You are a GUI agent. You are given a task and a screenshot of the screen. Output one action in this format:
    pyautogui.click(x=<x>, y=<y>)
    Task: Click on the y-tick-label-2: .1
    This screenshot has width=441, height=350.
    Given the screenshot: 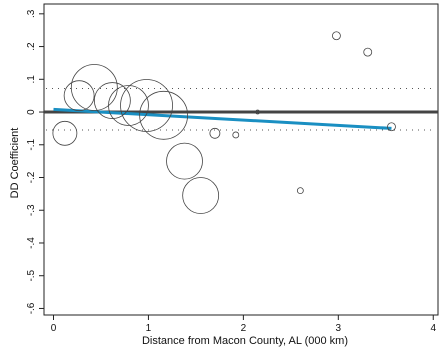 What is the action you would take?
    pyautogui.click(x=31, y=79)
    